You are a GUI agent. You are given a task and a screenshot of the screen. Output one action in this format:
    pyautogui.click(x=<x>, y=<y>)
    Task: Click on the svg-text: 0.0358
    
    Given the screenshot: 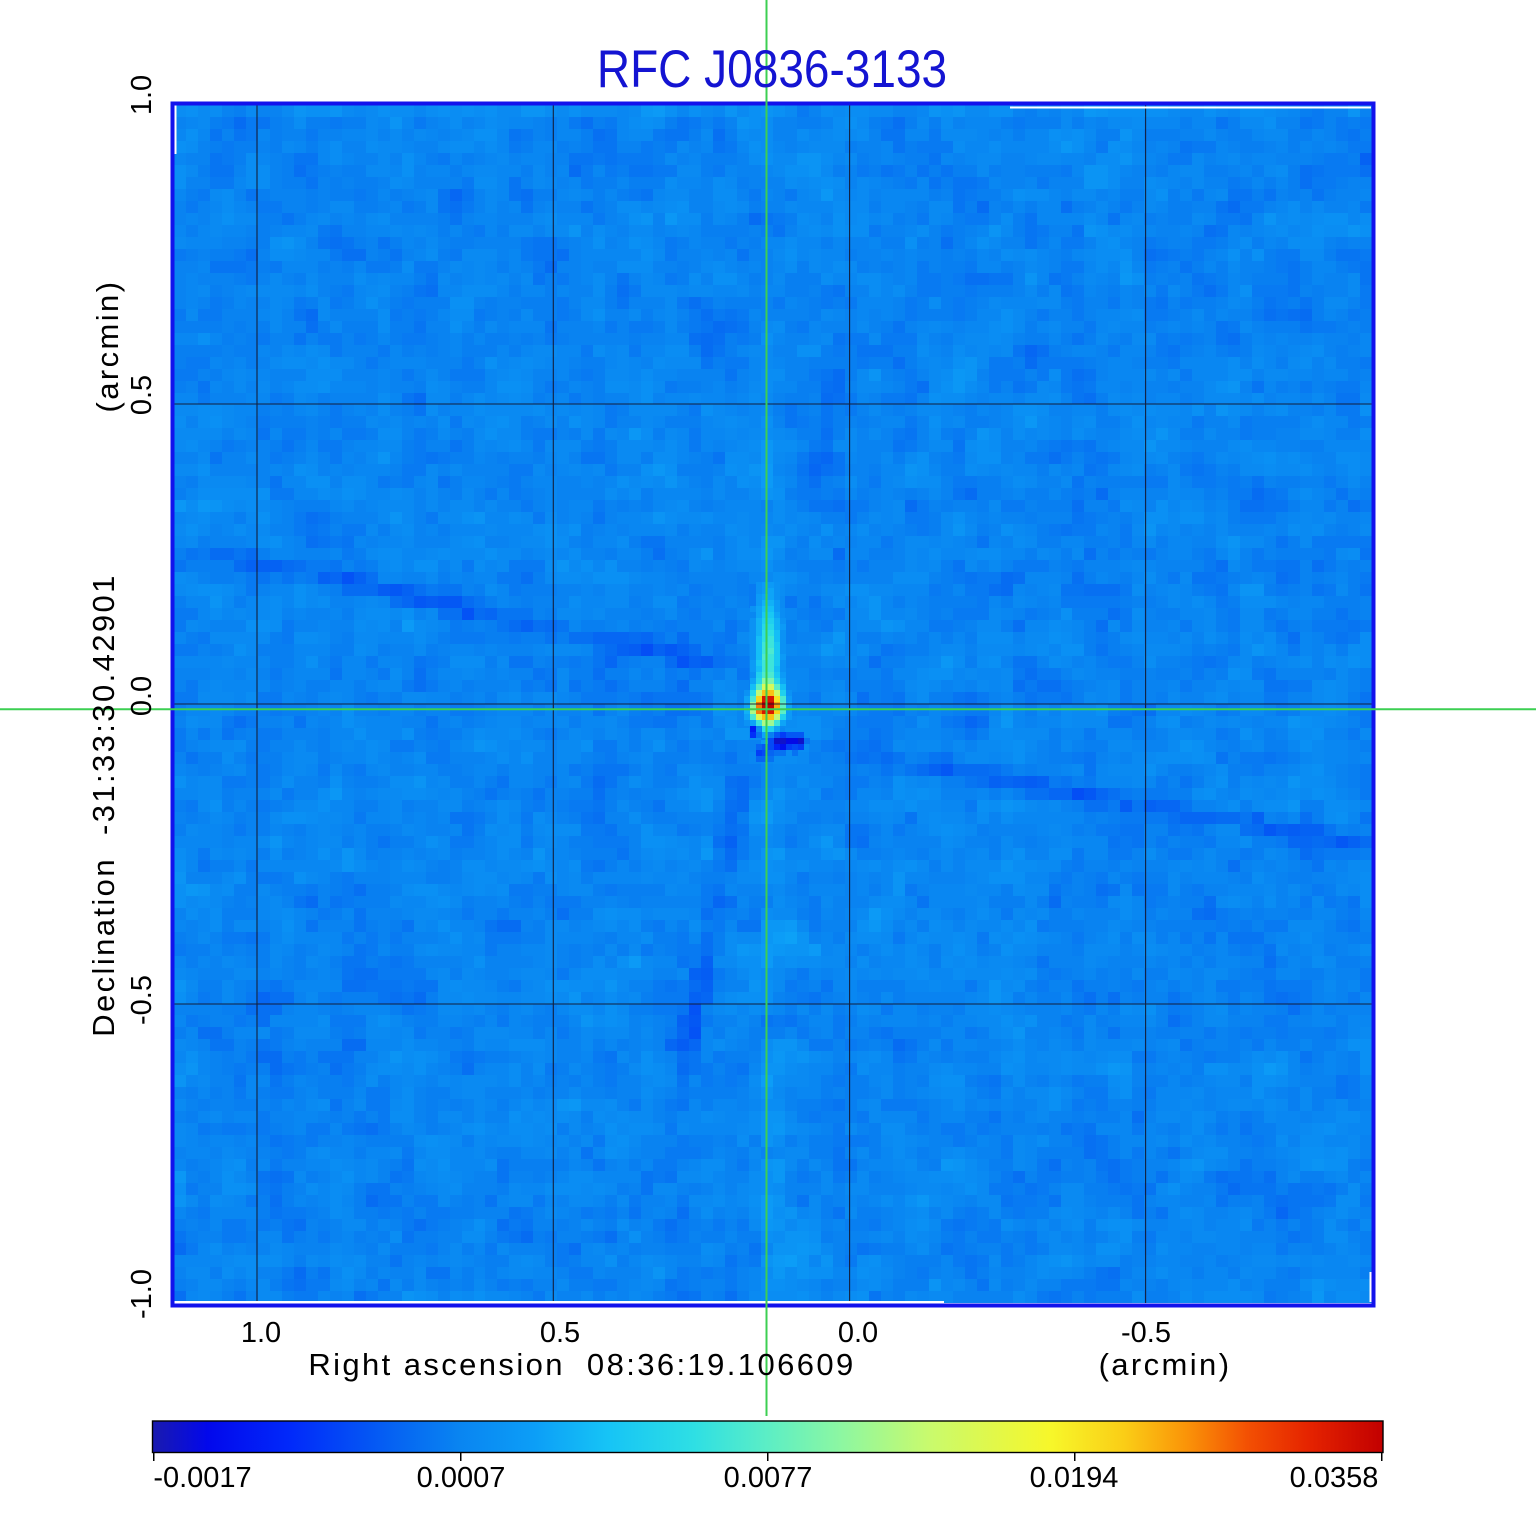 What is the action you would take?
    pyautogui.click(x=1334, y=1478)
    